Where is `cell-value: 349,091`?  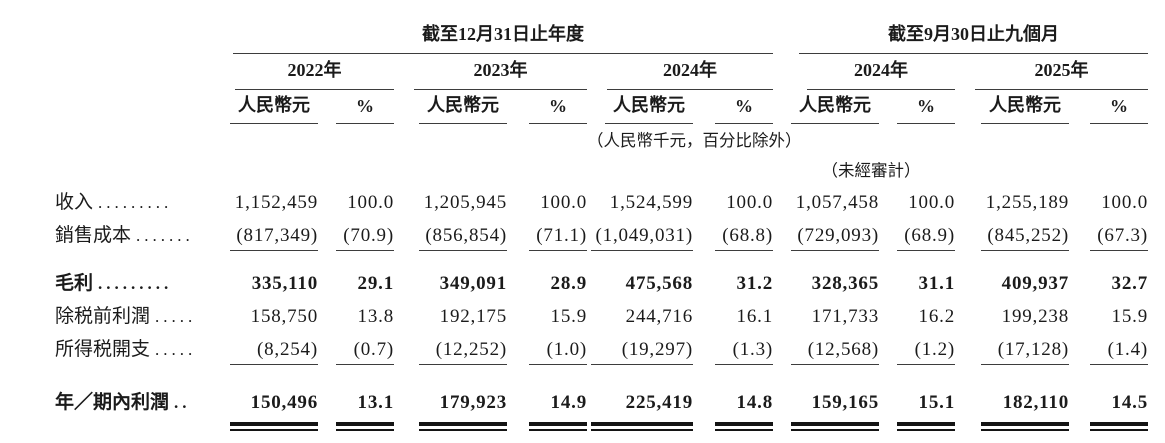 cell-value: 349,091 is located at coordinates (473, 283).